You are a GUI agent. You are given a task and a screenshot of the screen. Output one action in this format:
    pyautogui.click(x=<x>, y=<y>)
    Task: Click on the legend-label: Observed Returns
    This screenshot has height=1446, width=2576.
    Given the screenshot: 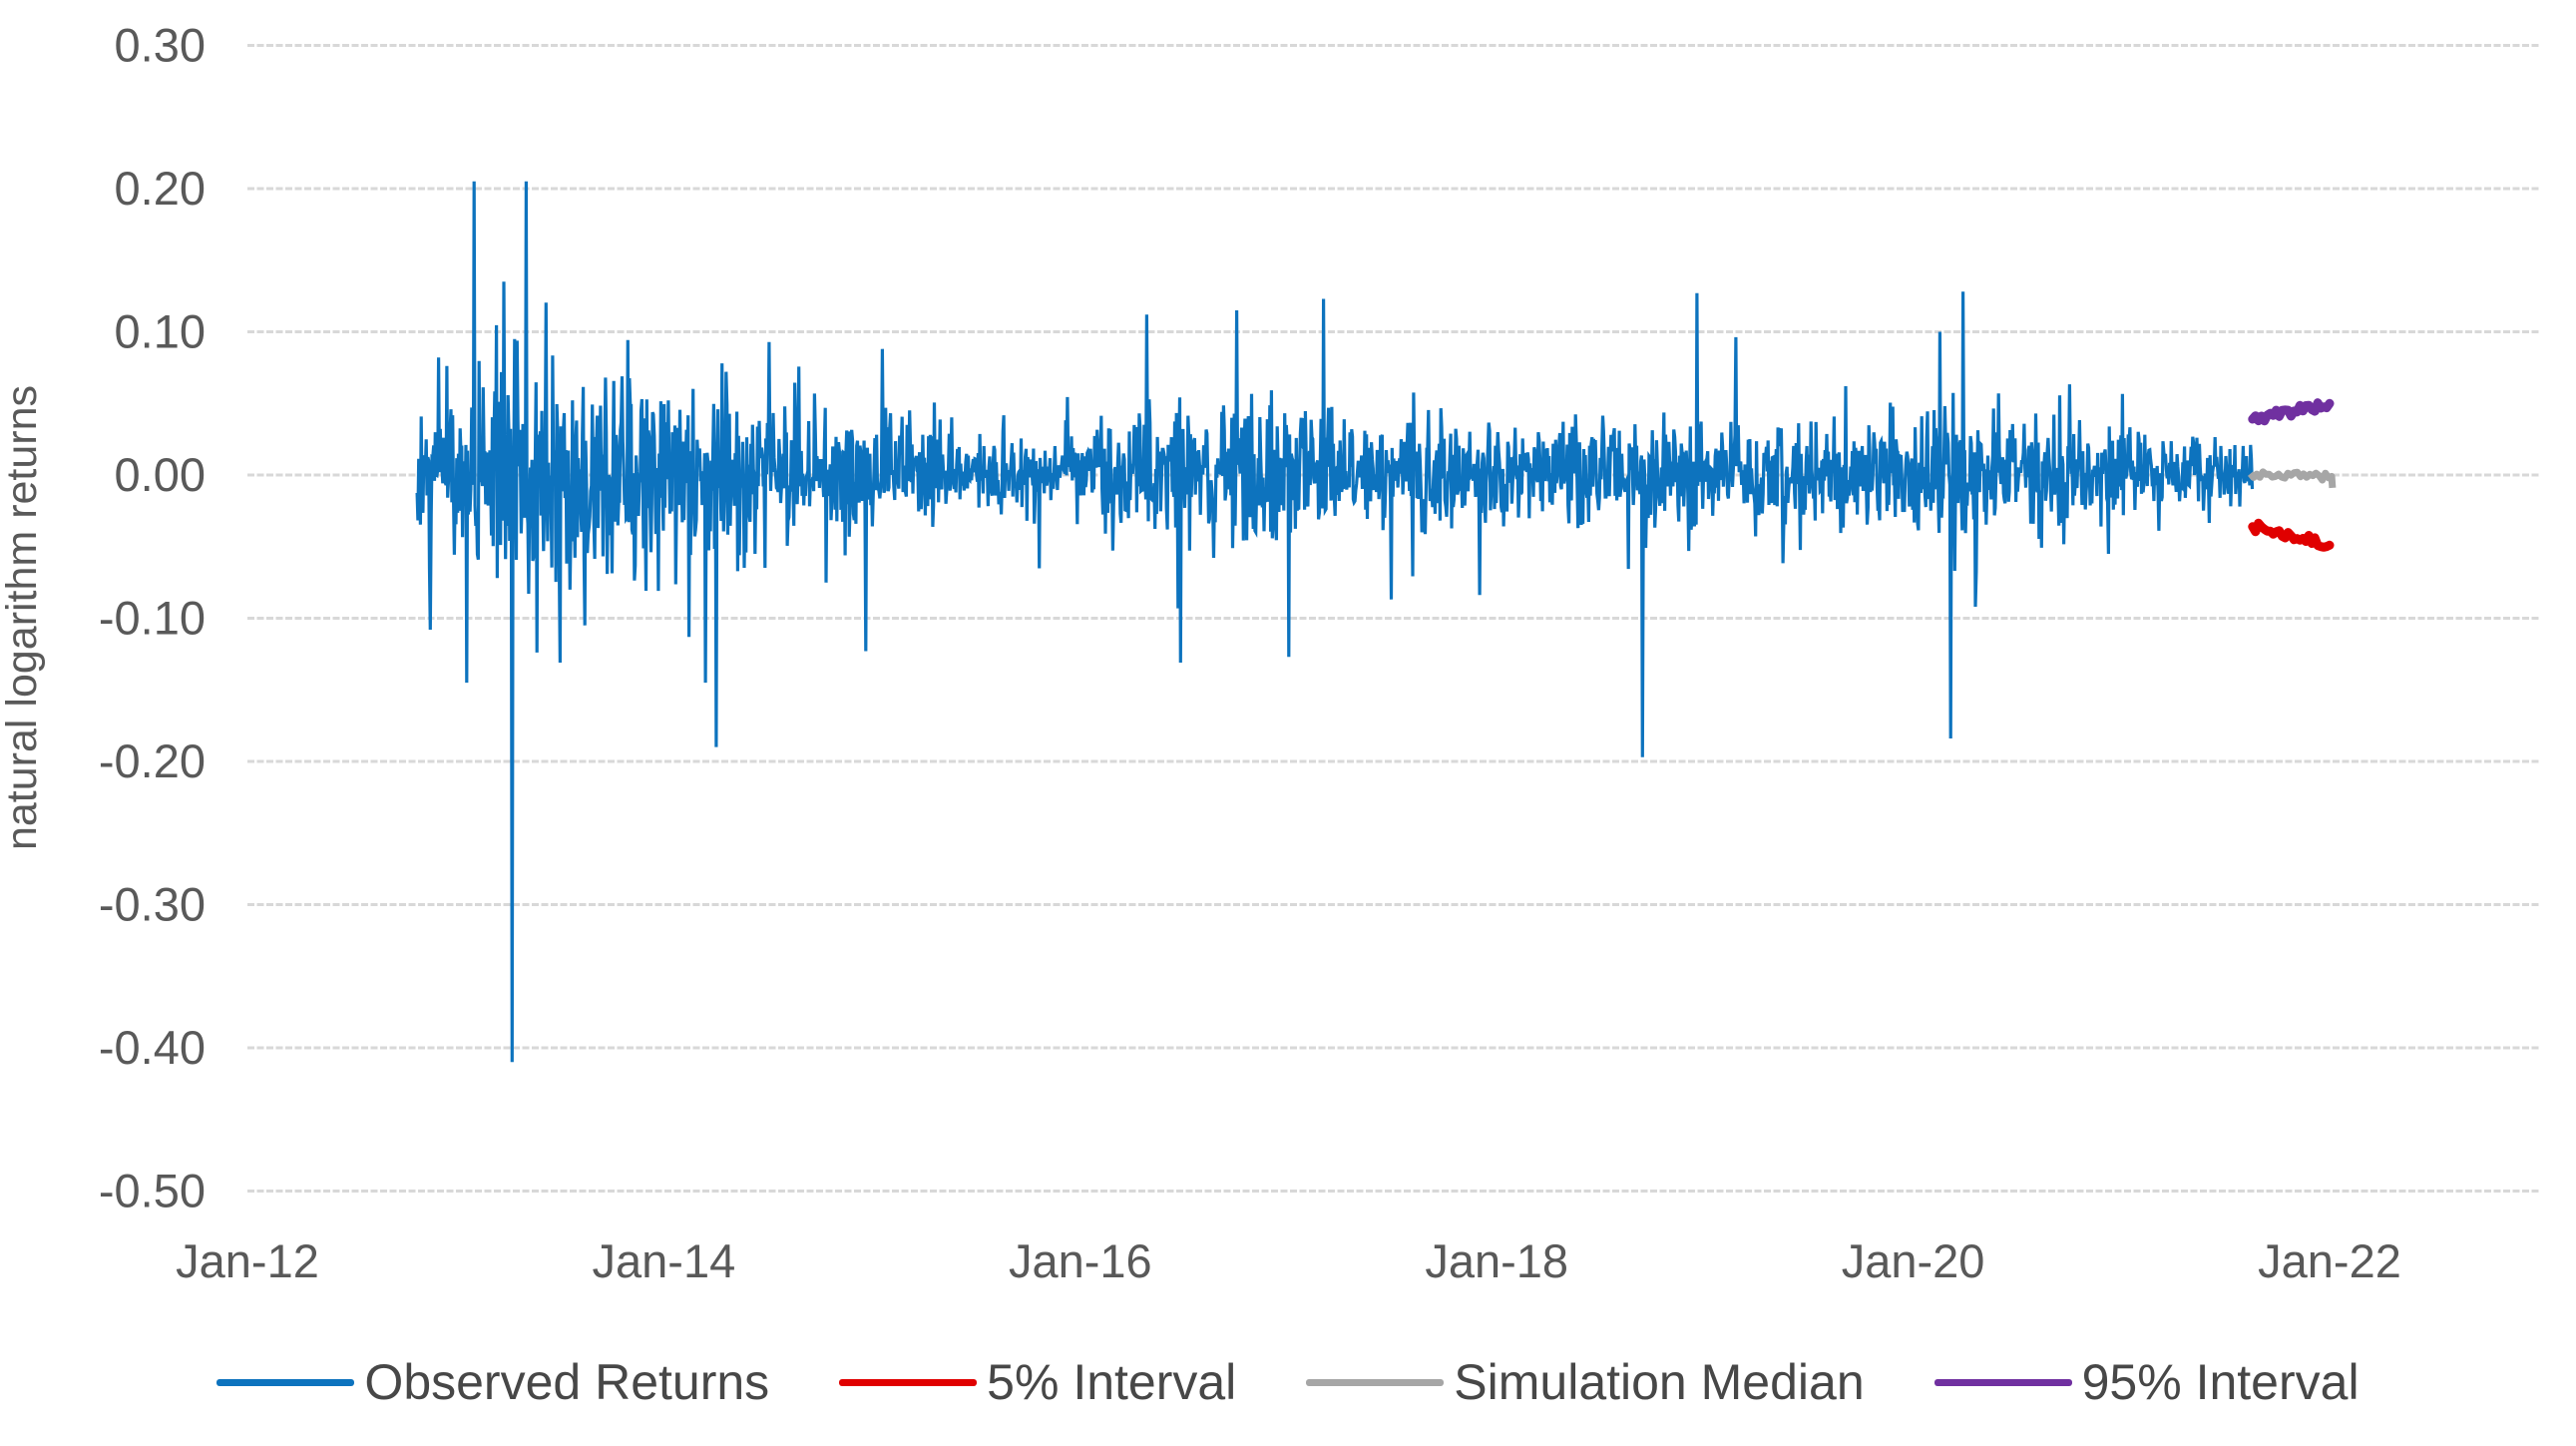 What is the action you would take?
    pyautogui.click(x=567, y=1382)
    